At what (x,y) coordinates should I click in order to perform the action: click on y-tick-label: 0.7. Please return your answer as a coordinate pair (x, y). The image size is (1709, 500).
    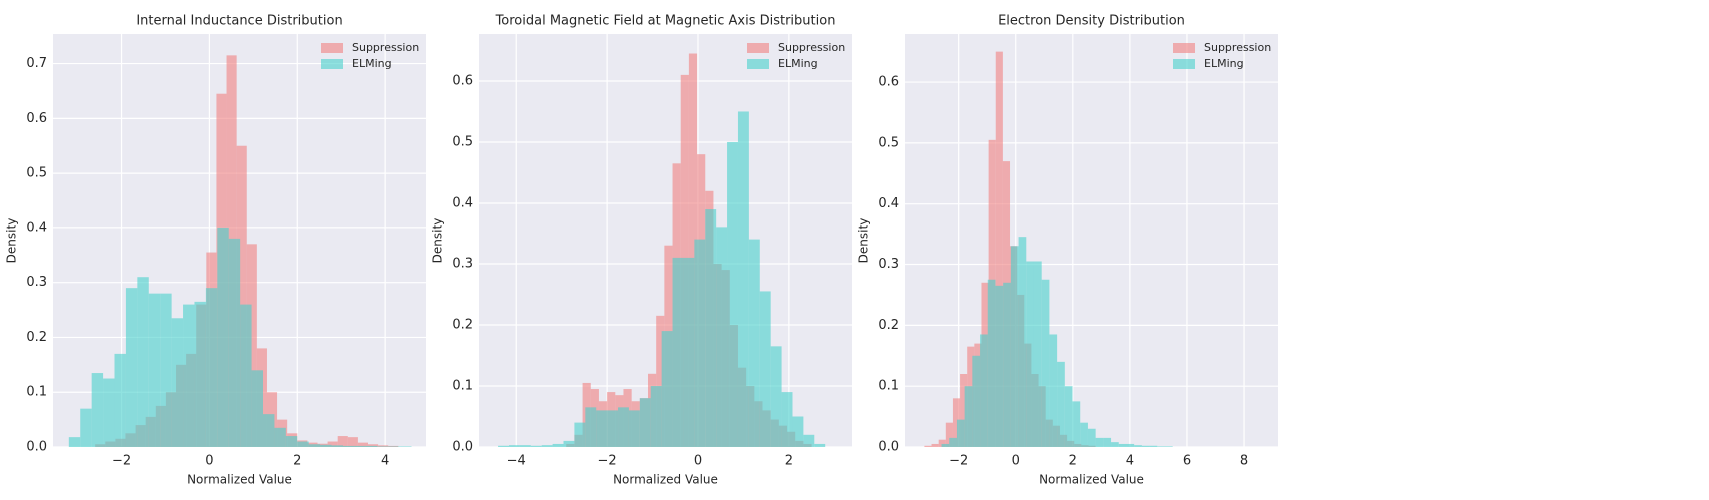
    Looking at the image, I should click on (36, 63).